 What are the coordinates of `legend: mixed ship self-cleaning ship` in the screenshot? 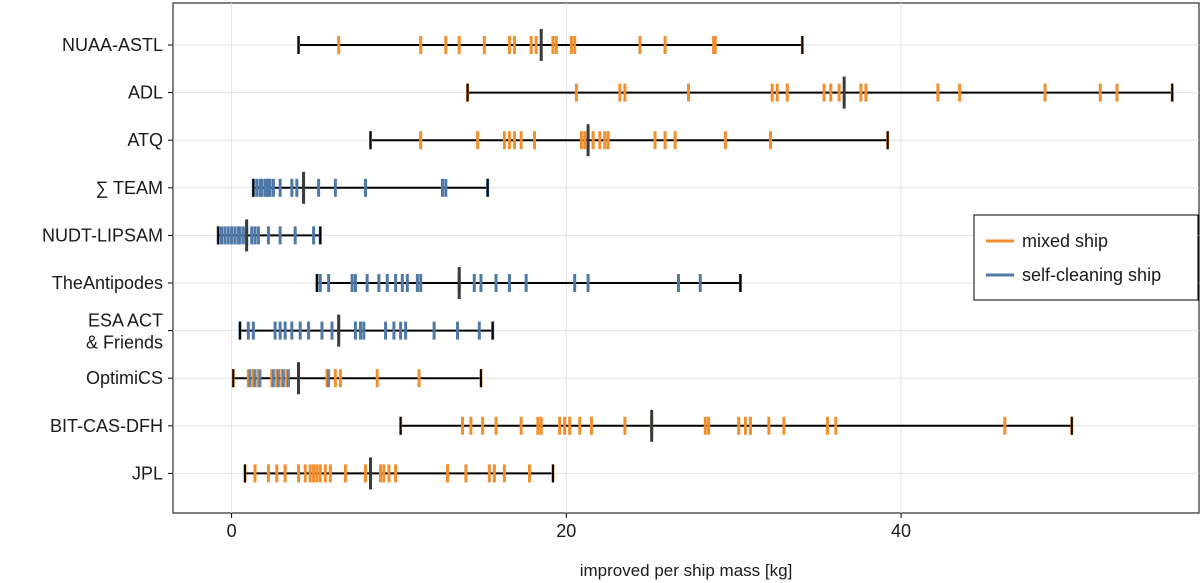 It's located at (1086, 257).